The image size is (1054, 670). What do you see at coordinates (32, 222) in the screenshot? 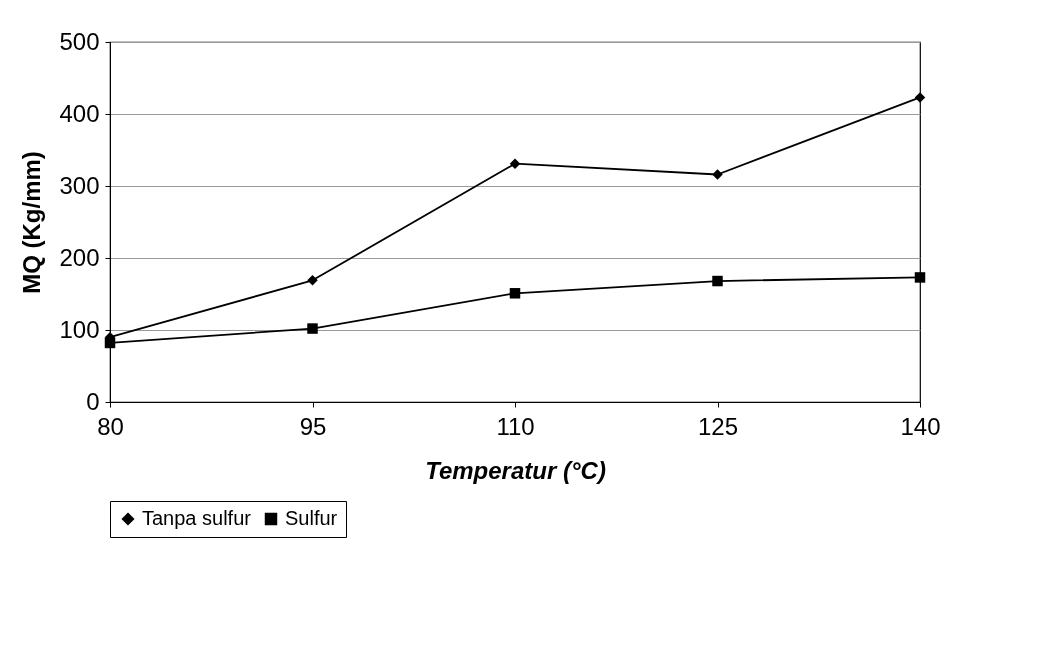
I see `y-axis-title: MQ (Kg/mm)` at bounding box center [32, 222].